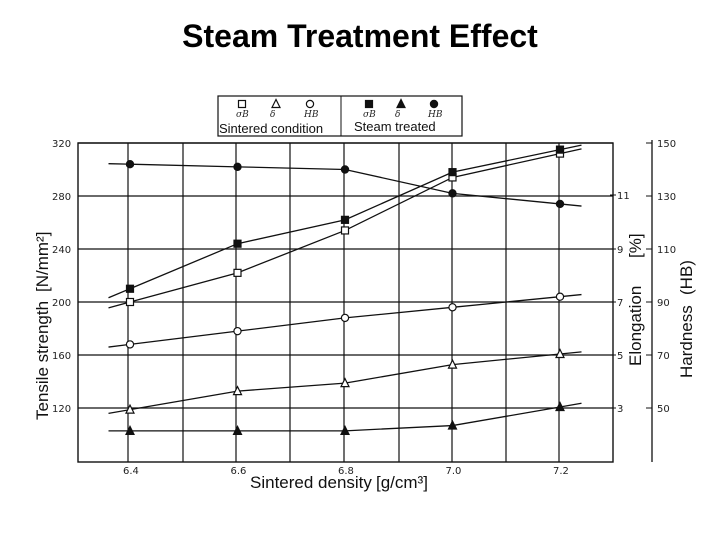 This screenshot has width=720, height=540. What do you see at coordinates (686, 341) in the screenshot?
I see `y-axis-title-hardness: Hardness` at bounding box center [686, 341].